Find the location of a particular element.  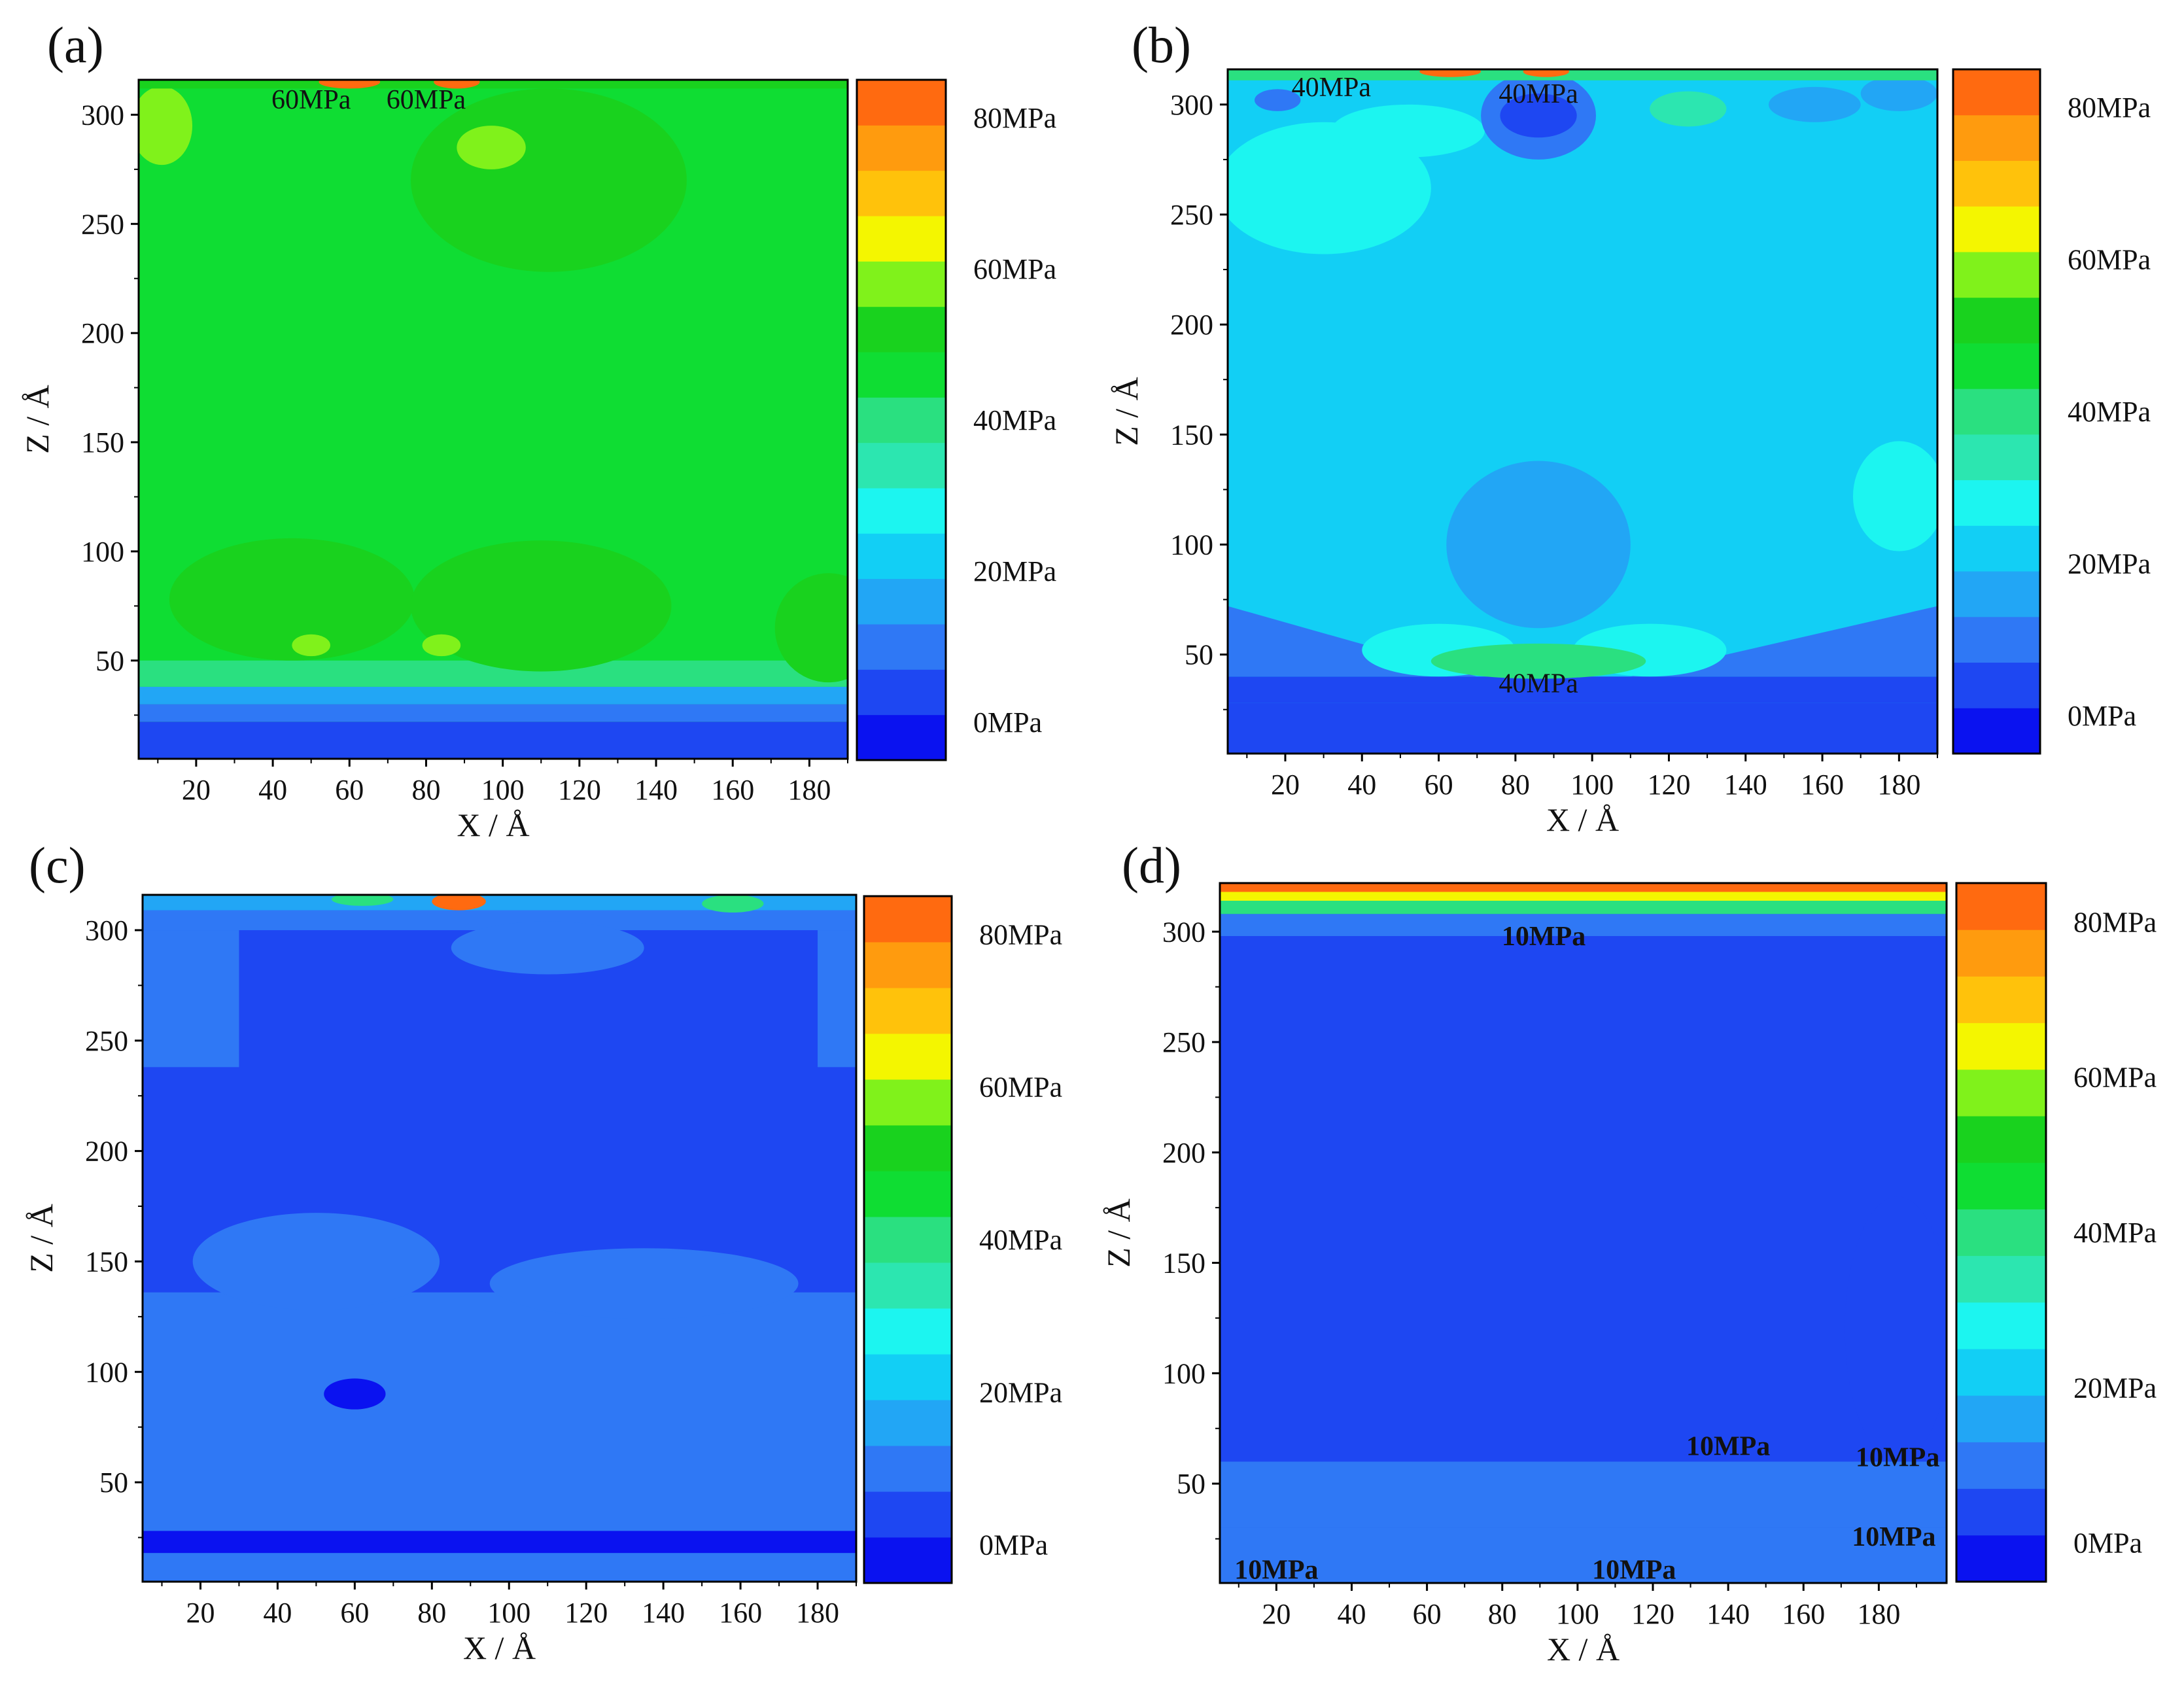

panel-label-c: (c) is located at coordinates (57, 865).